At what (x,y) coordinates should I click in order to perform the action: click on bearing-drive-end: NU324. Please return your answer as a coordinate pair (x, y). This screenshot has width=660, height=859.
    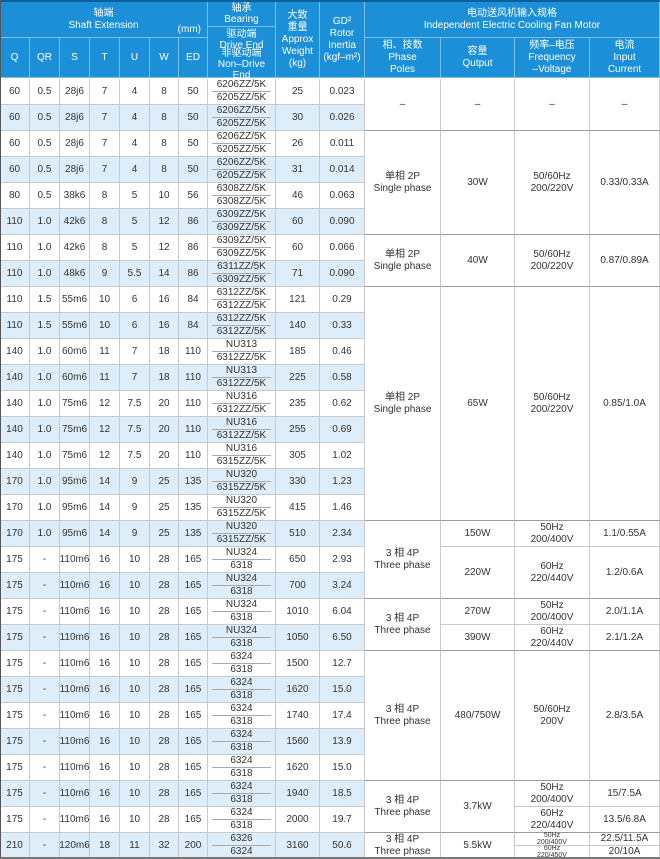
    Looking at the image, I should click on (241, 631).